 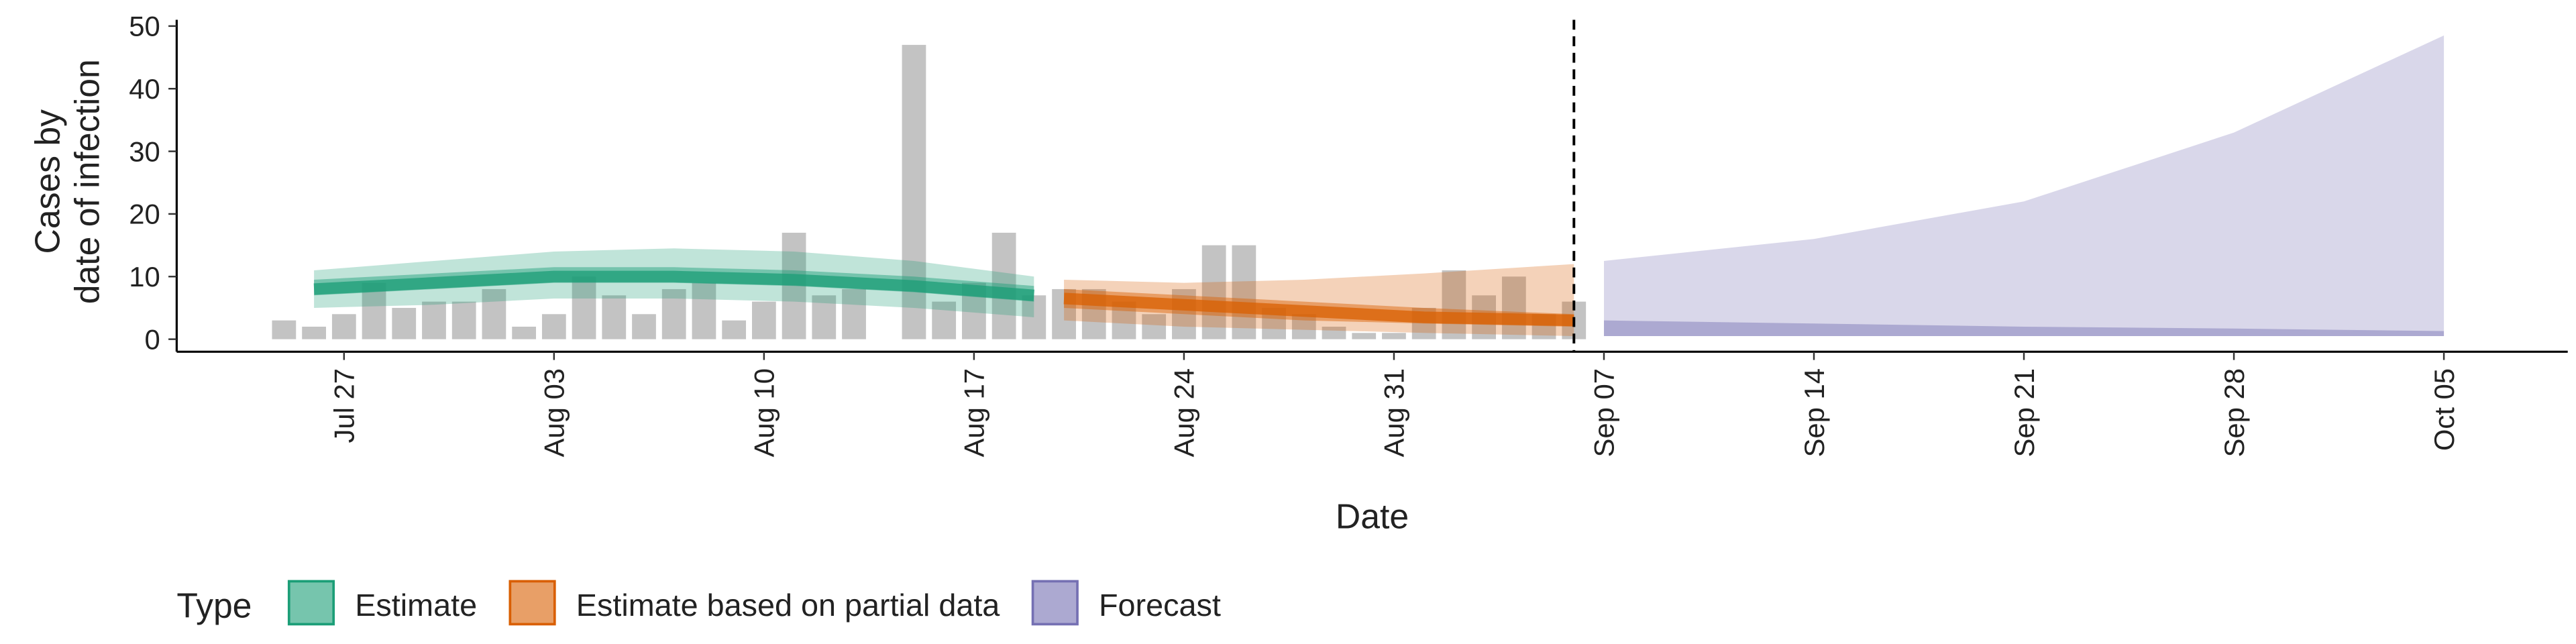 I want to click on x-tick-label: Jul 27, so click(x=344, y=405).